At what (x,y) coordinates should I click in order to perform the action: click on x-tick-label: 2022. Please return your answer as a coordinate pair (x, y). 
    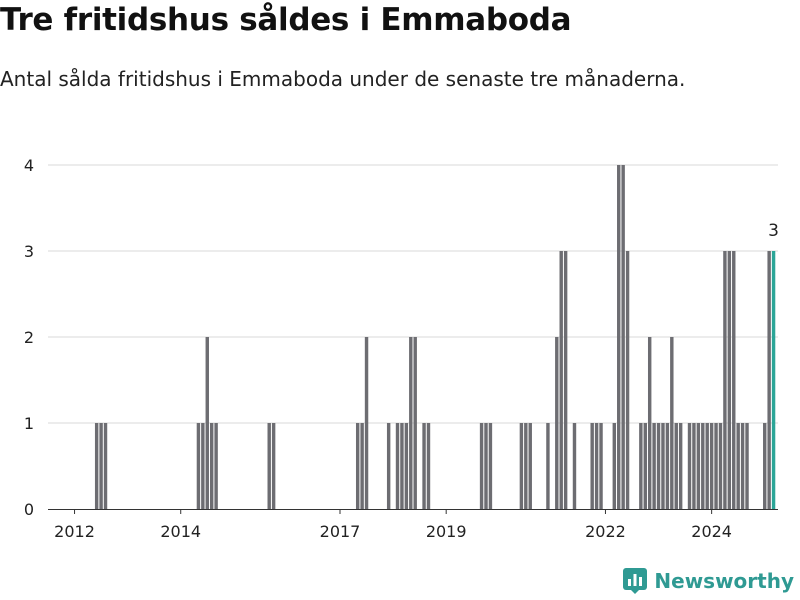
    Looking at the image, I should click on (605, 531).